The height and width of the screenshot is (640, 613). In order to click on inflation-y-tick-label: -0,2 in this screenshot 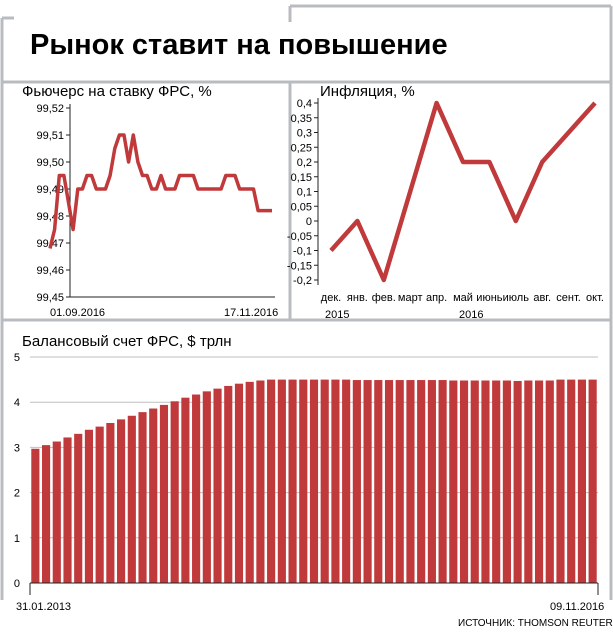, I will do `click(302, 281)`.